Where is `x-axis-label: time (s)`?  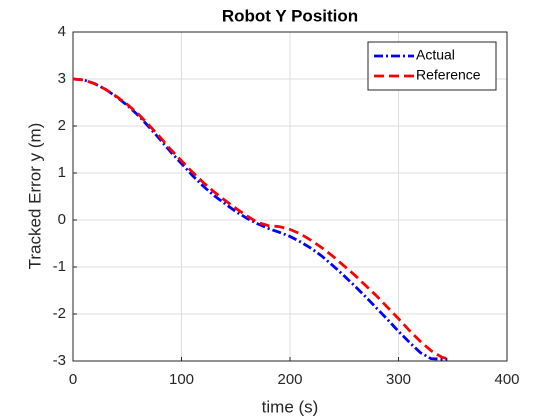
x-axis-label: time (s) is located at coordinates (290, 406).